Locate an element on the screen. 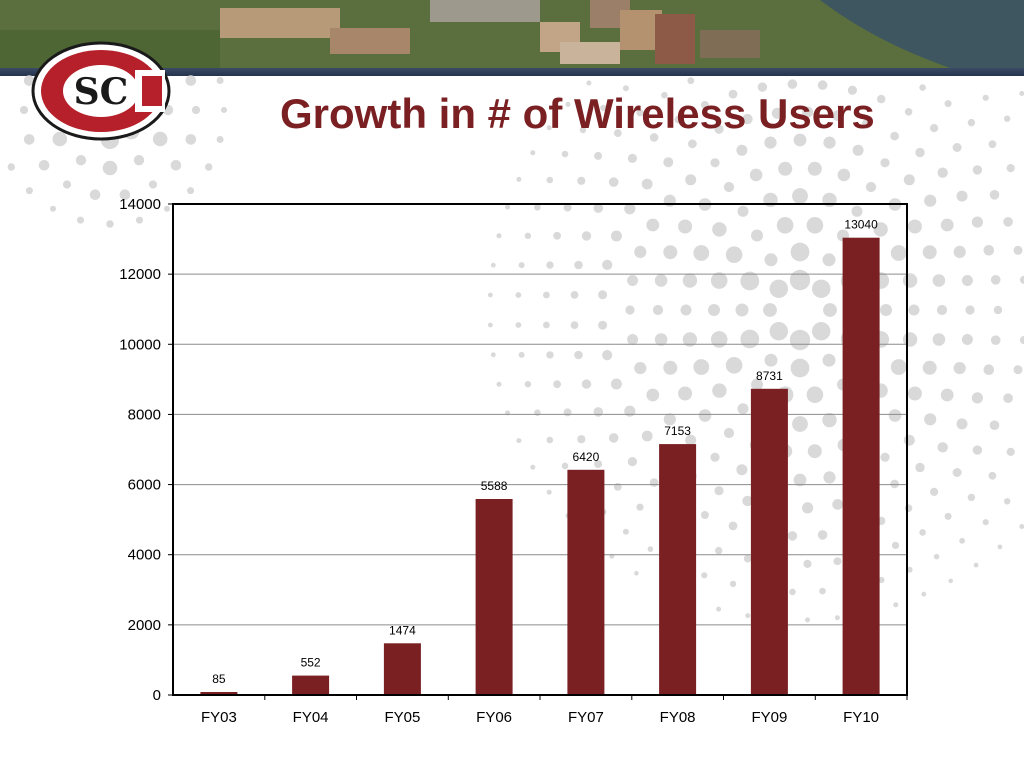 This screenshot has width=1024, height=768. data-label-fy05: 1474 is located at coordinates (402, 630).